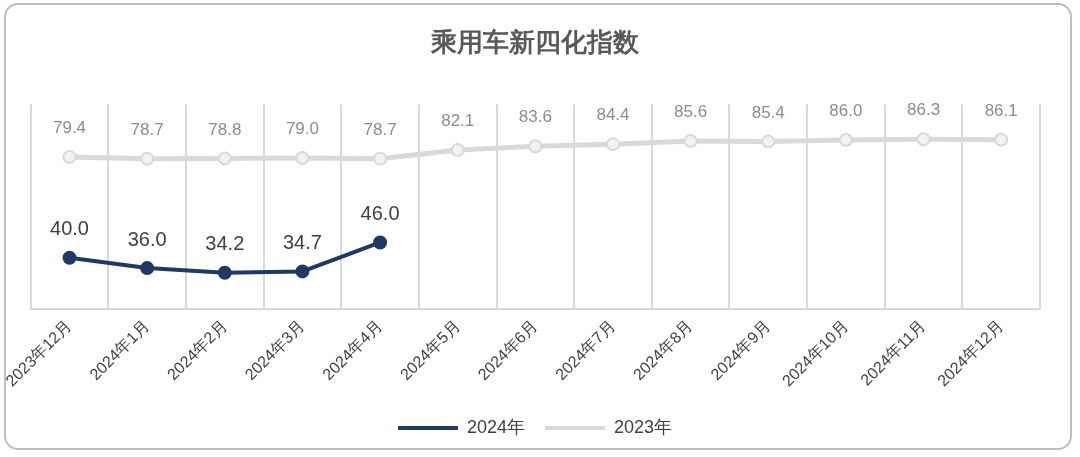  I want to click on data-label: 83.6, so click(535, 117).